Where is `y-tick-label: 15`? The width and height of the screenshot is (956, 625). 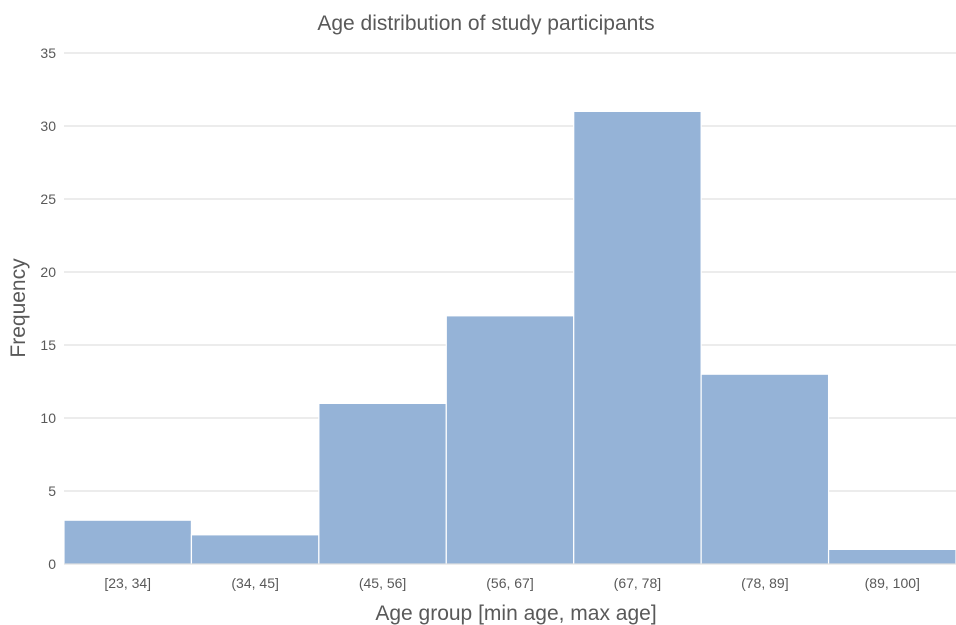
y-tick-label: 15 is located at coordinates (48, 345).